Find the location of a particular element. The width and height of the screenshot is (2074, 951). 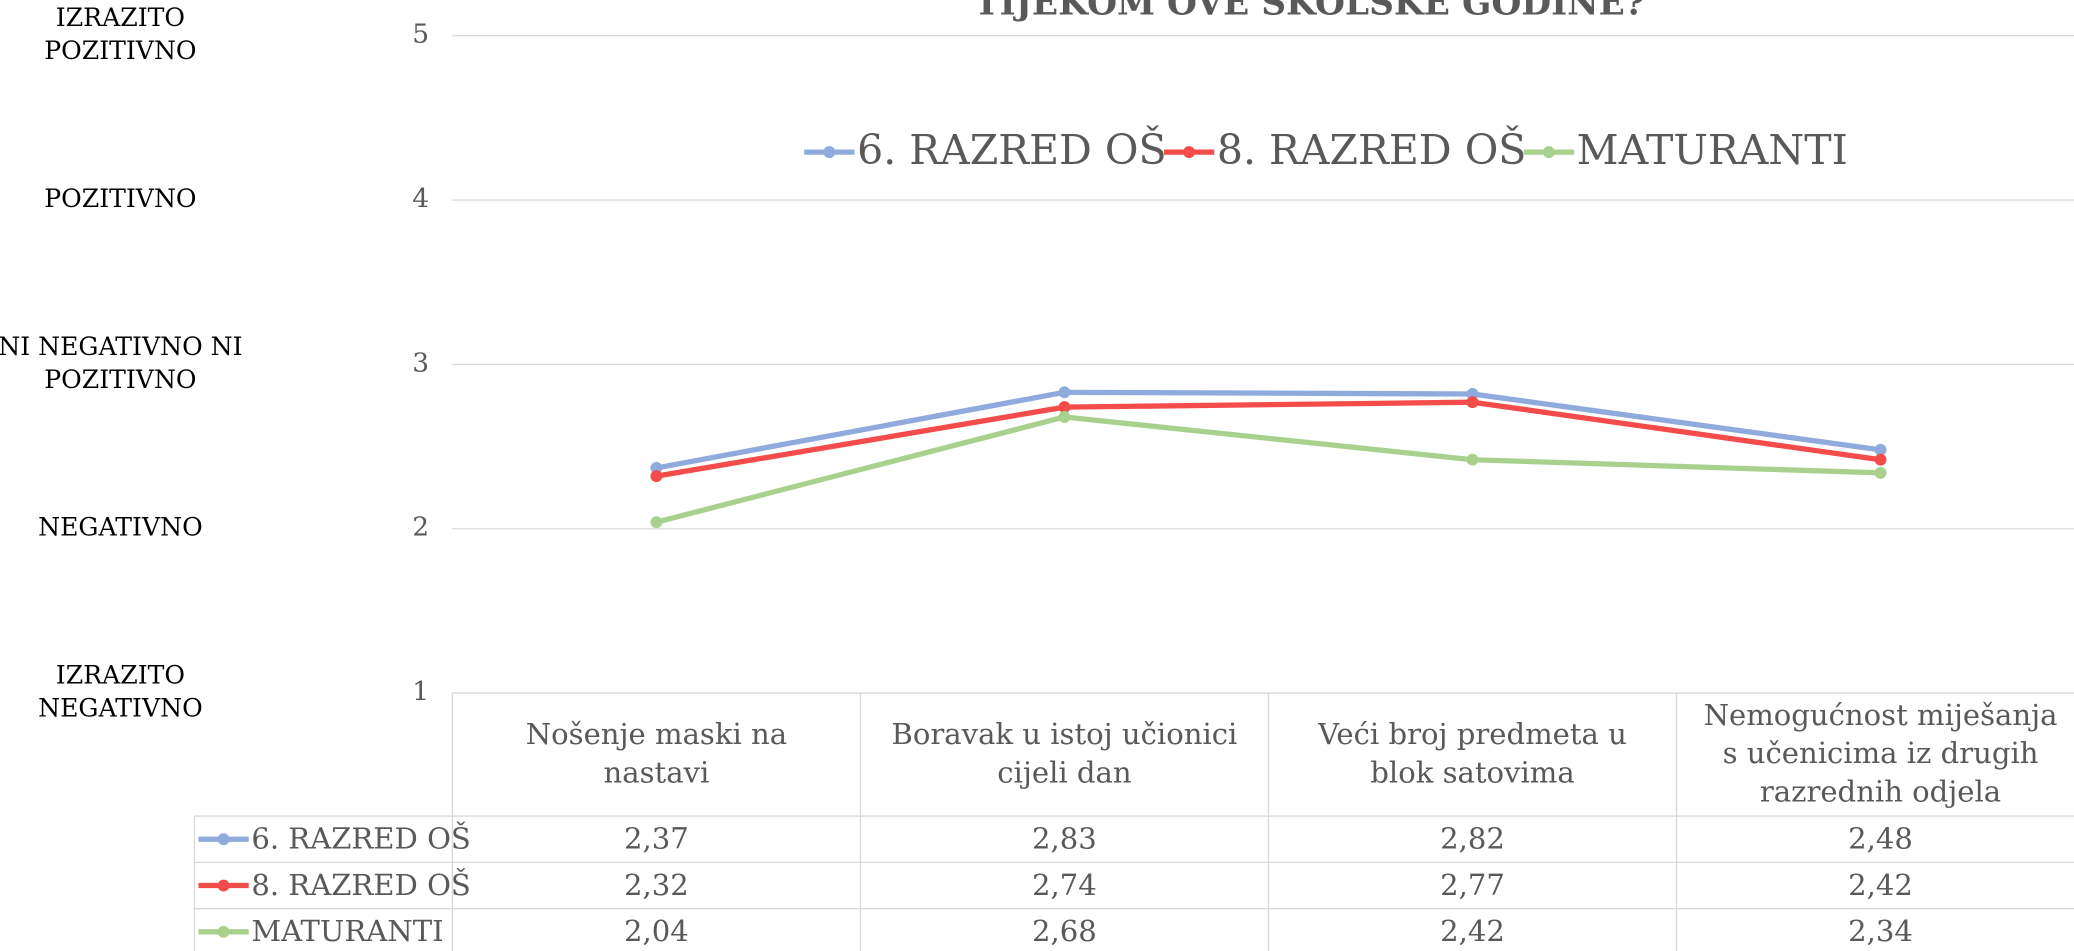

table-value: 2,37 is located at coordinates (656, 839).